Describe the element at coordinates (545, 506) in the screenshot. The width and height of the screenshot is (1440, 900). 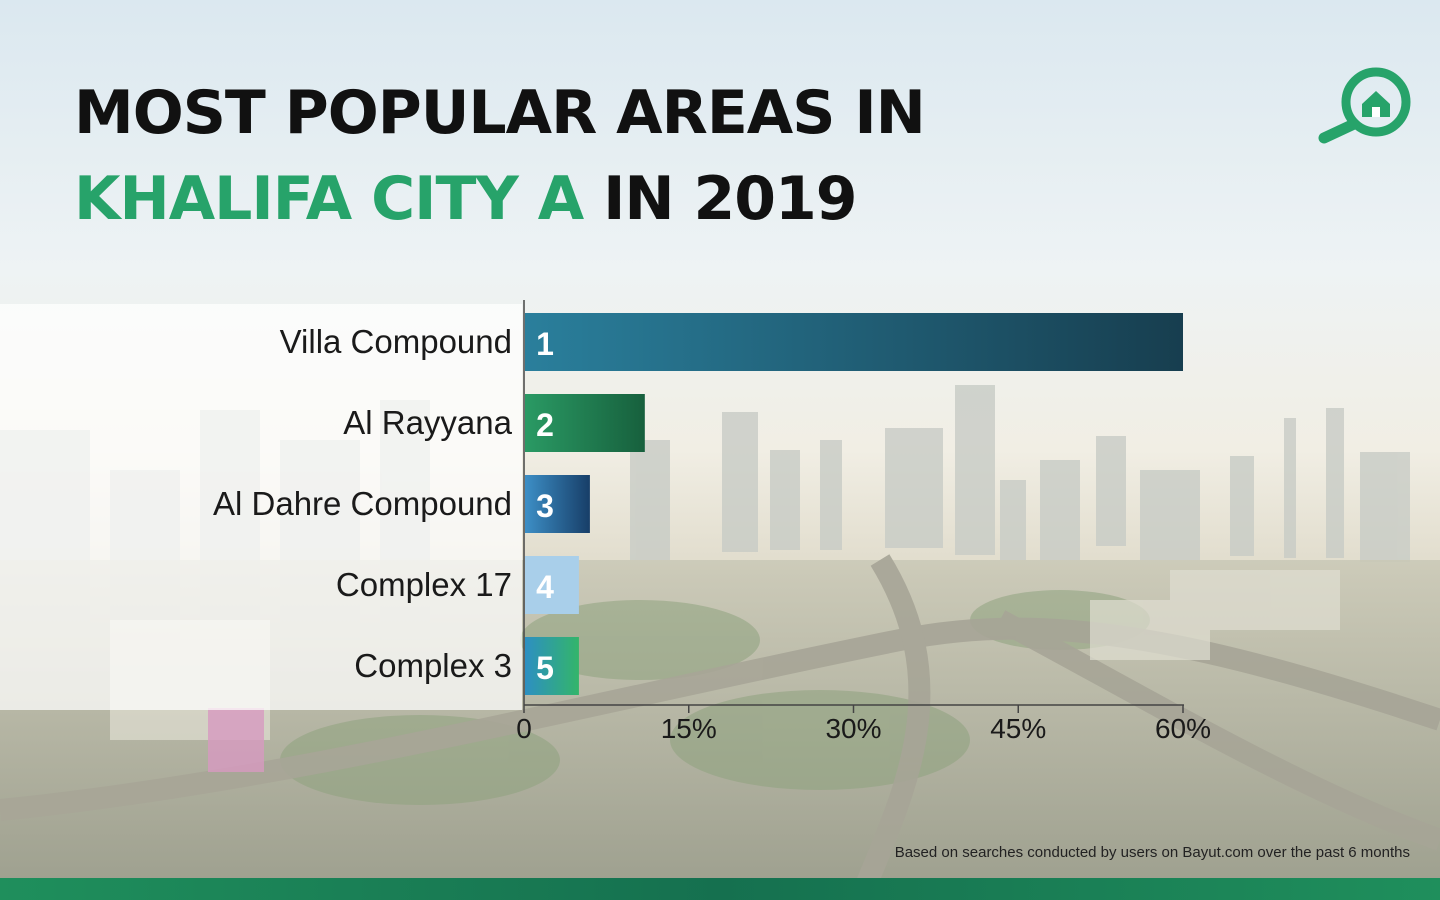
I see `rank-label: 3` at that location.